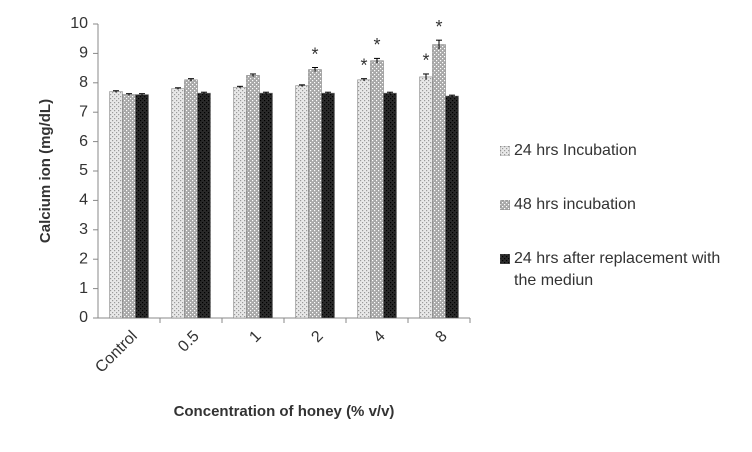 The height and width of the screenshot is (452, 752). I want to click on legend-item: 24 hrs after replacement with the mediun, so click(622, 270).